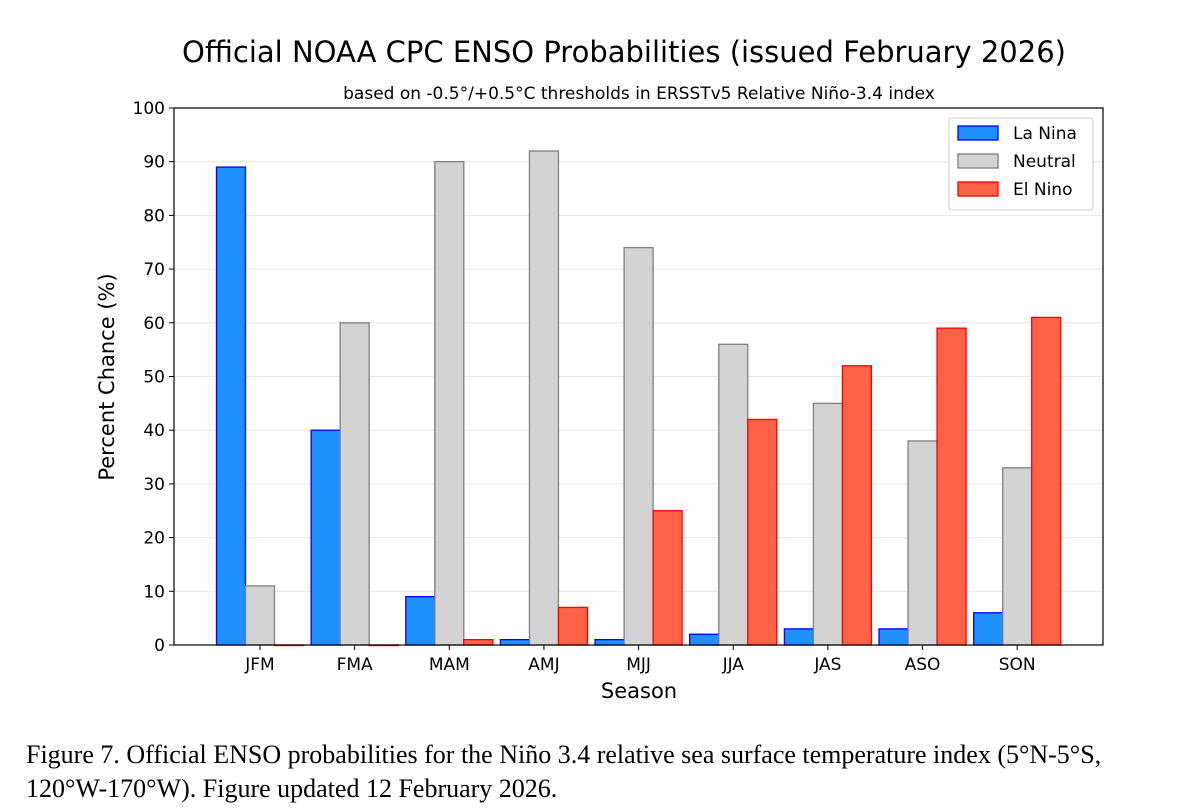 The image size is (1201, 808). I want to click on bar-el-nino-jja, so click(762, 532).